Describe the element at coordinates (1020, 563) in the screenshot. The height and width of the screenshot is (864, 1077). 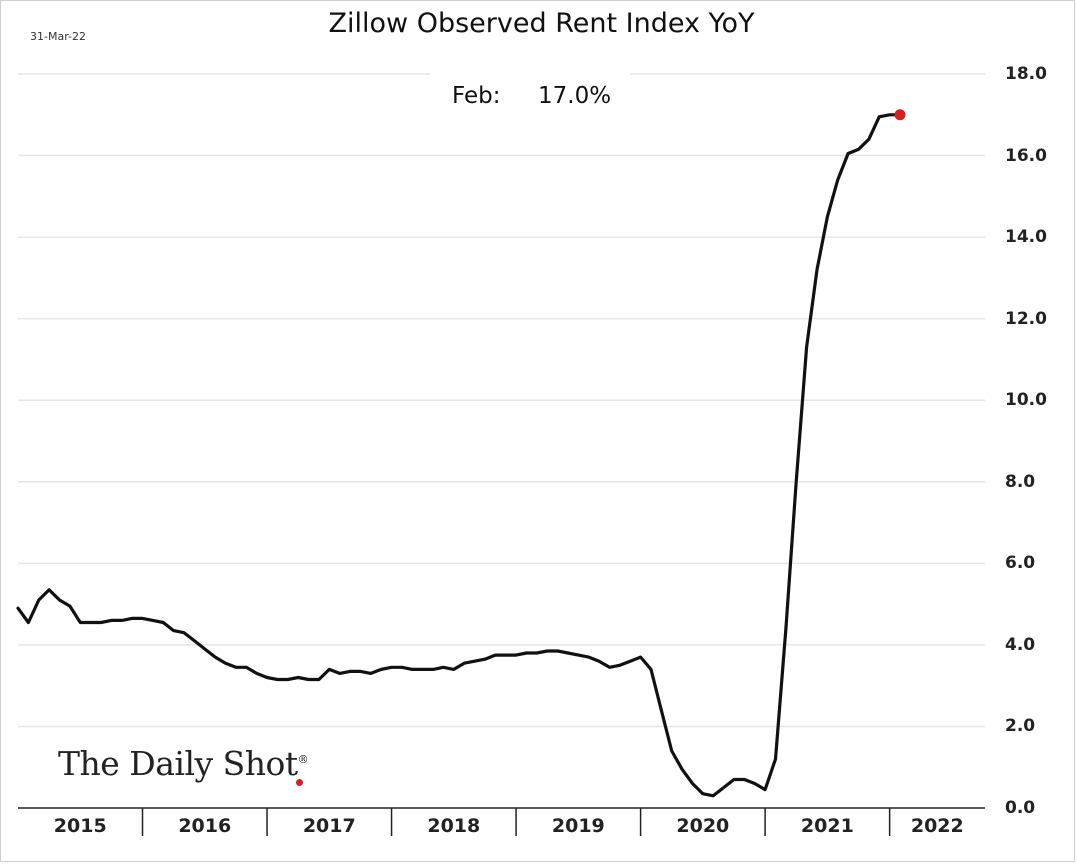
I see `y-tick-label: 6.0` at that location.